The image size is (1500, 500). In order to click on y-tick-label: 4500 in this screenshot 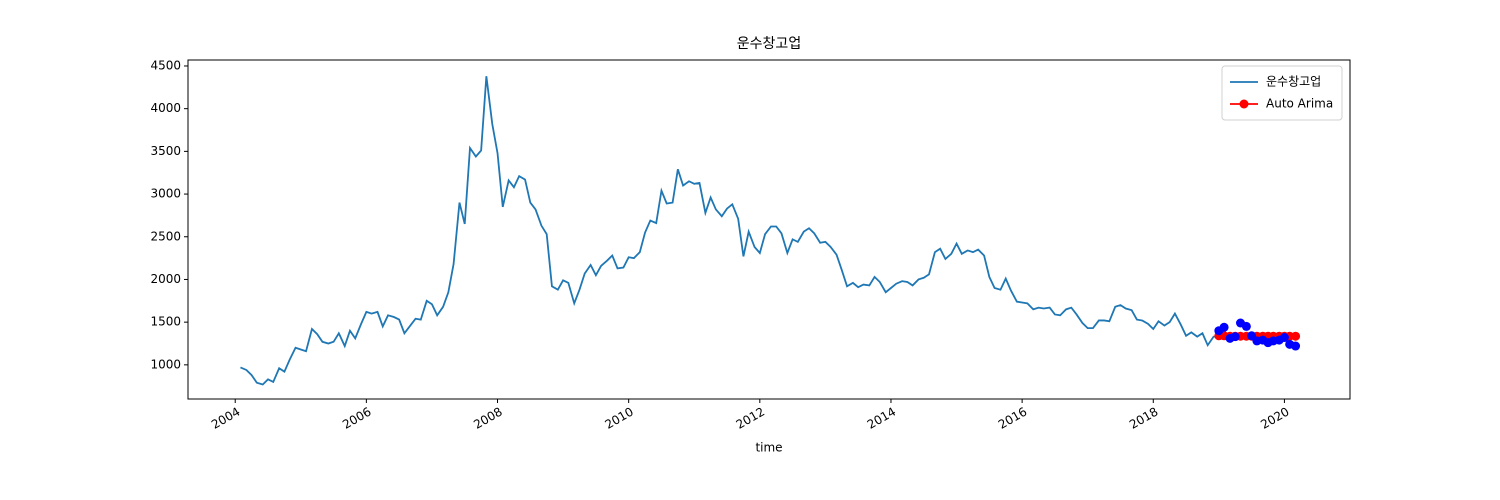, I will do `click(165, 65)`.